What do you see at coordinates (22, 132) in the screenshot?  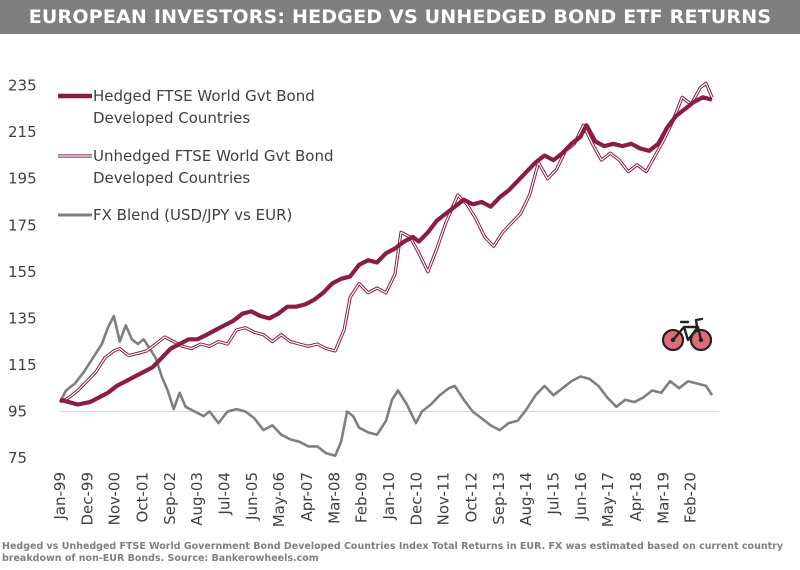 I see `y-tick-label: 215` at bounding box center [22, 132].